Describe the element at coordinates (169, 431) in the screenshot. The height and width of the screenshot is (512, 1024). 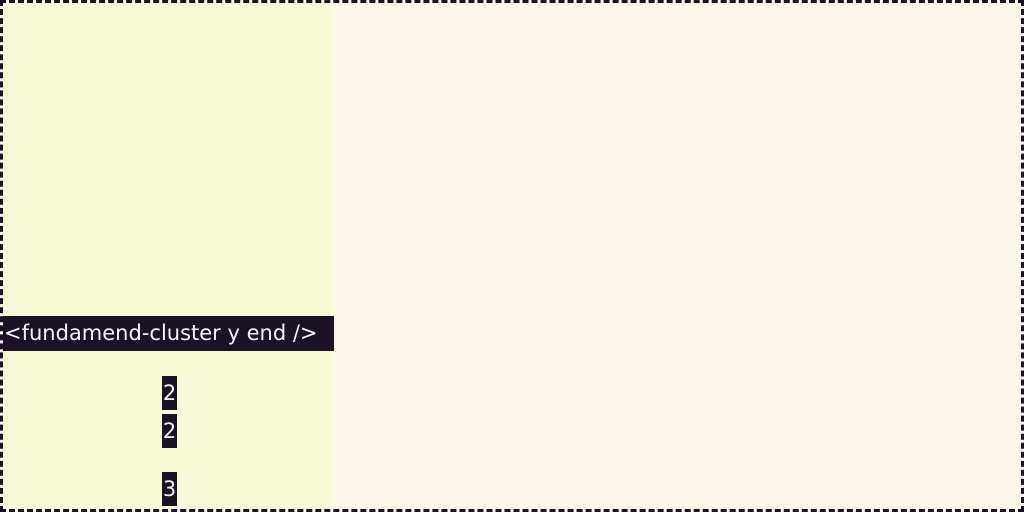
I see `number-badge-2: 2` at that location.